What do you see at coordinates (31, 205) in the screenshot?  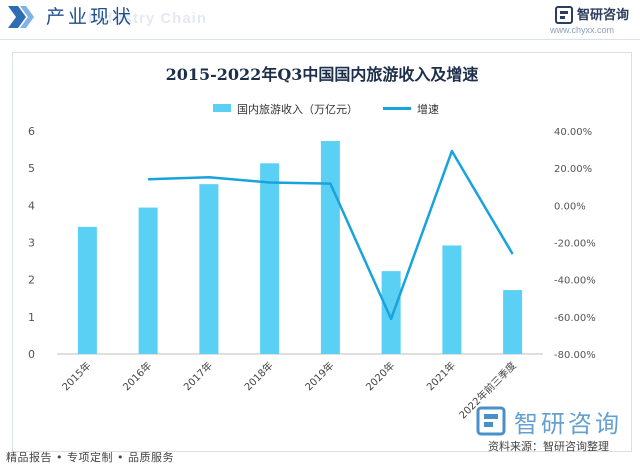 I see `y-left-tick-label: 4` at bounding box center [31, 205].